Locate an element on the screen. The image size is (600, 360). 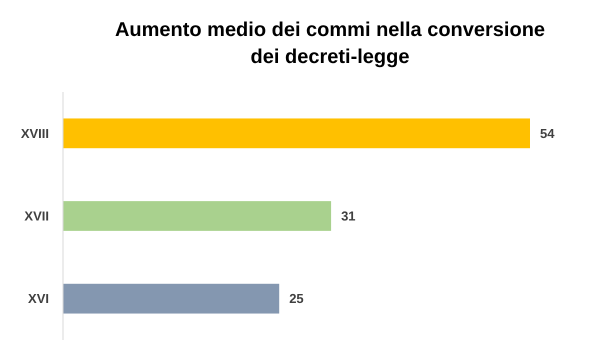
data-label: 54 is located at coordinates (548, 133).